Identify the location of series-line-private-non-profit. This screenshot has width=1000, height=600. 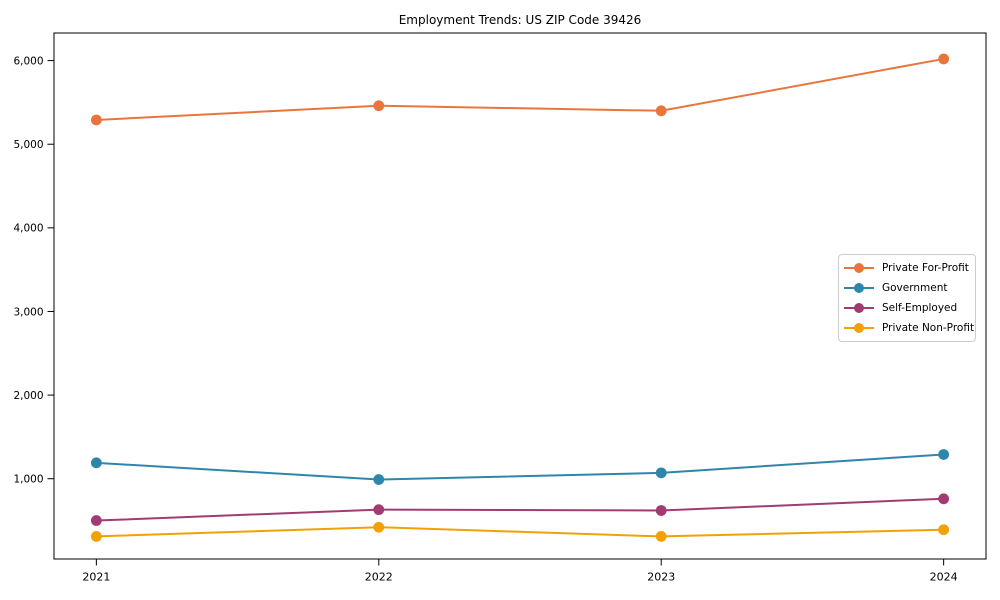
(520, 532).